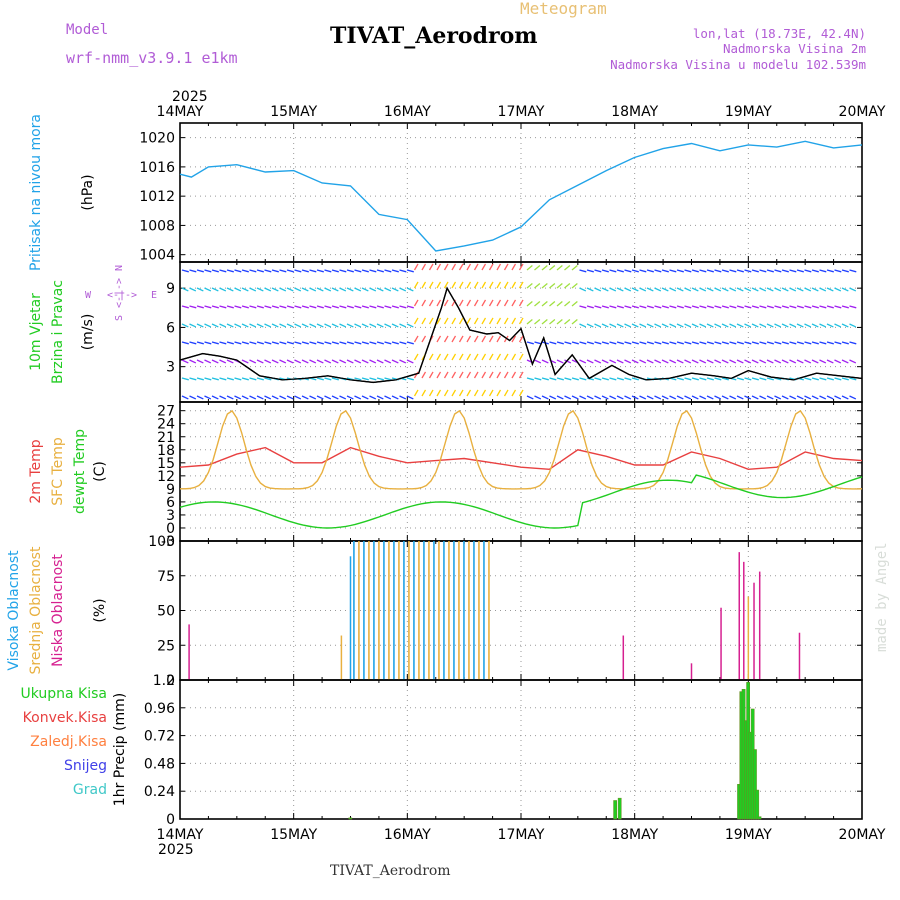  What do you see at coordinates (755, 784) in the screenshot?
I see `precip-bar` at bounding box center [755, 784].